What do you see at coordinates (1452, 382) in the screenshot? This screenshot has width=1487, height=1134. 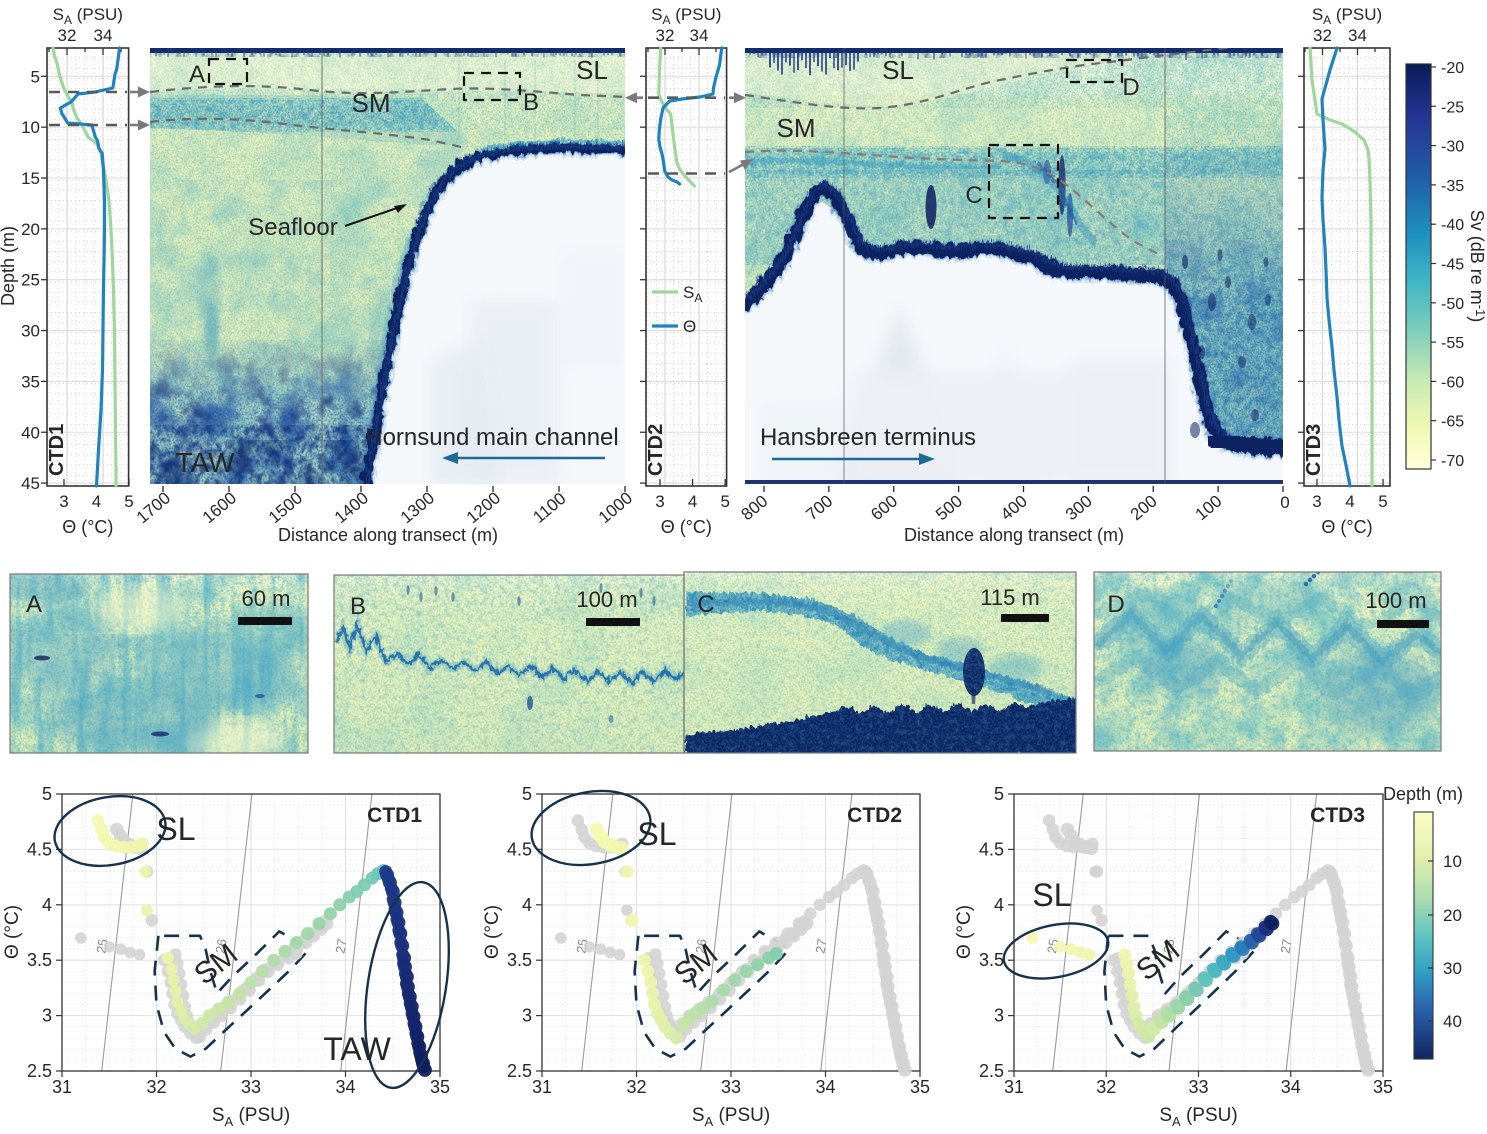 I see `svg-text: -60` at bounding box center [1452, 382].